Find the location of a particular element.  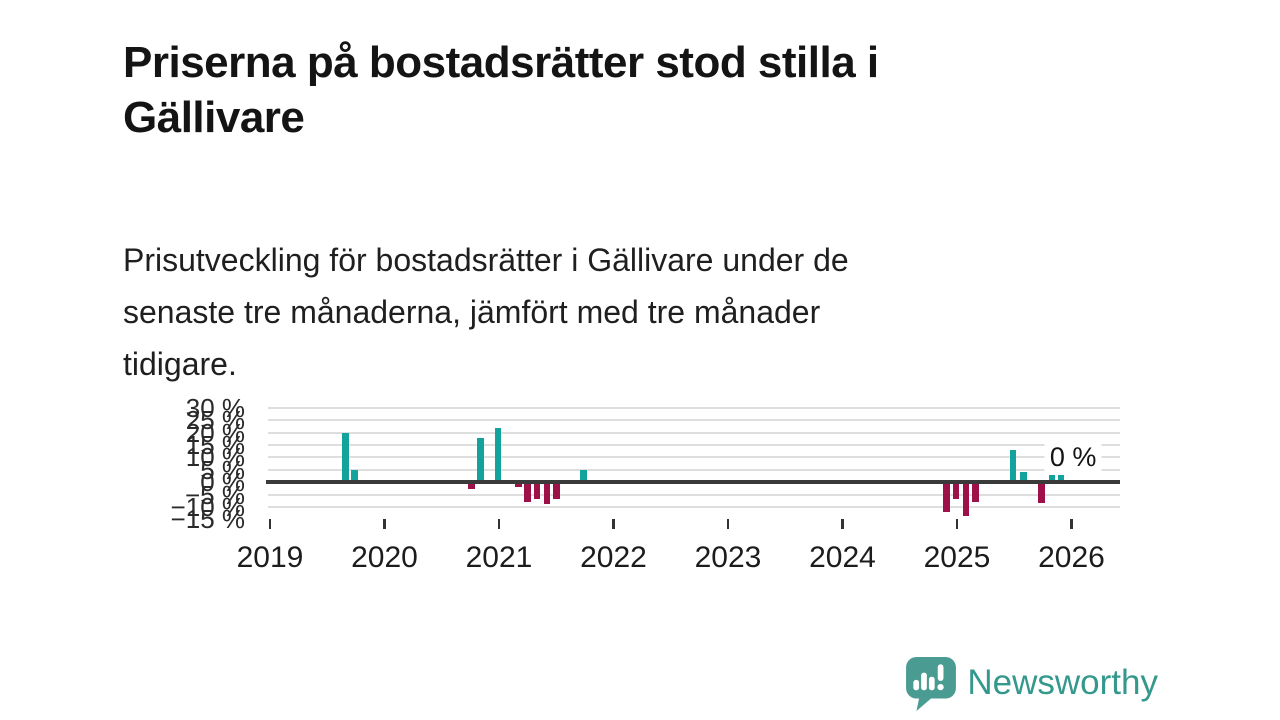

latest-value-label: 0 % is located at coordinates (1073, 458).